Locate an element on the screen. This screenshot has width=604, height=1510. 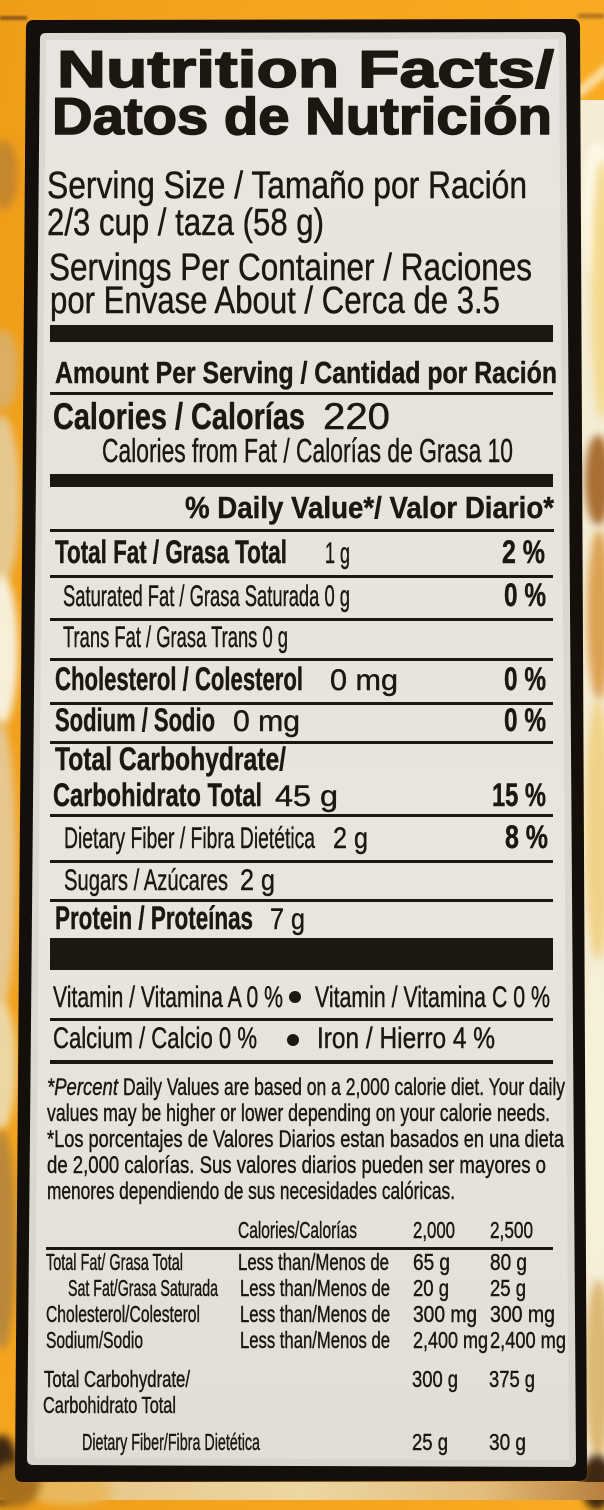
svg-text: 1 g is located at coordinates (337, 553).